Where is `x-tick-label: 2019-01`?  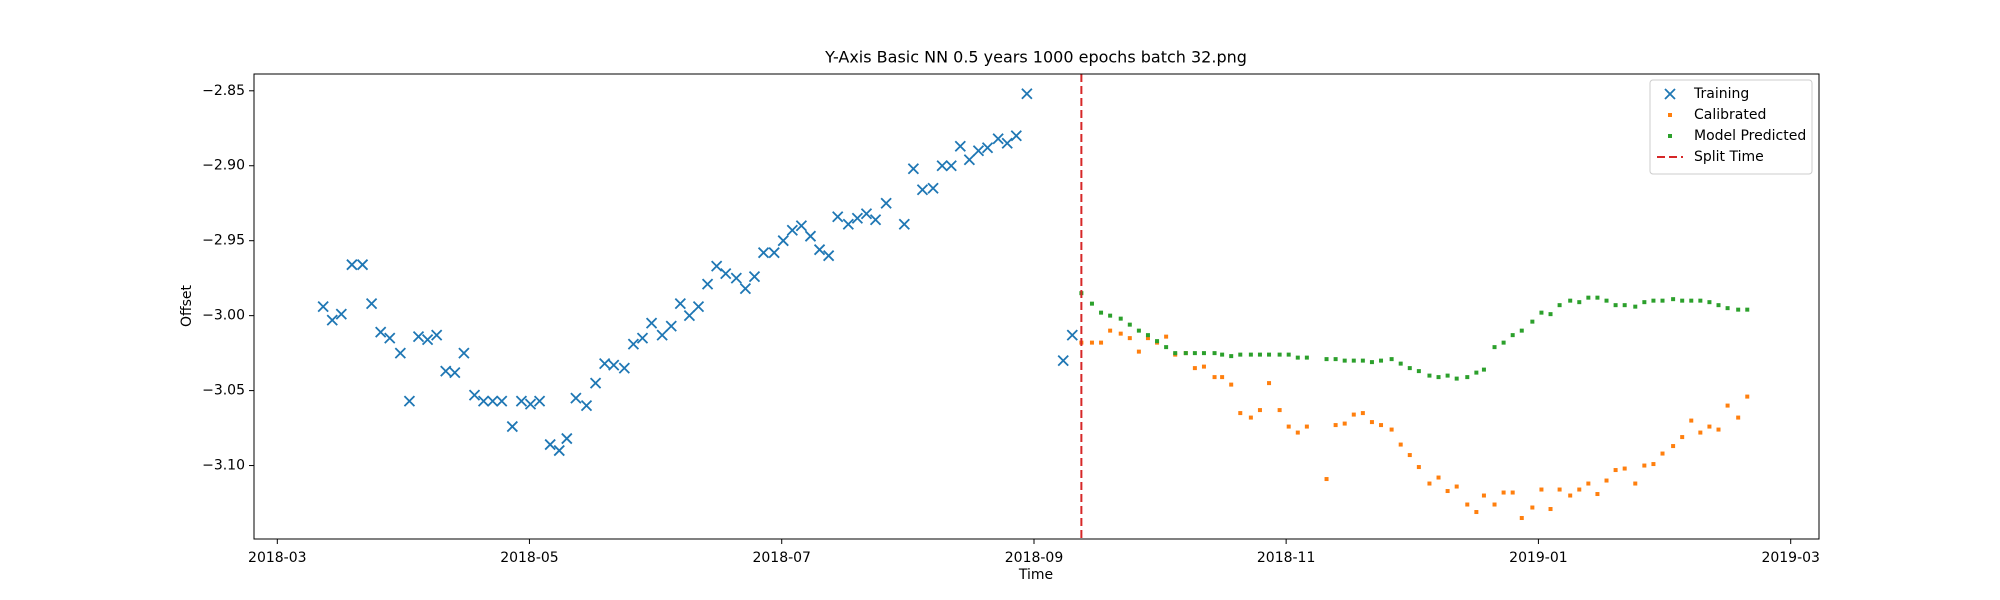
x-tick-label: 2019-01 is located at coordinates (1538, 558).